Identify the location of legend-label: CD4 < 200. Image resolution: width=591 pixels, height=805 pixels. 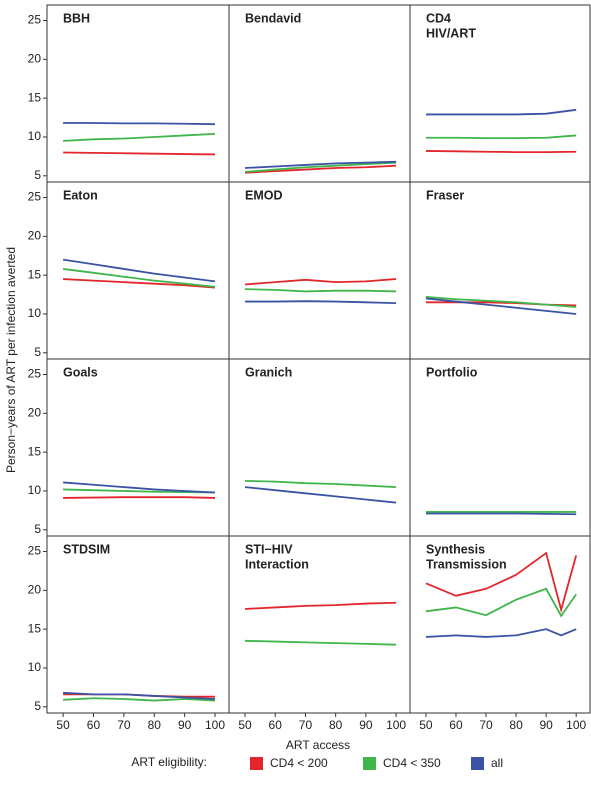
(299, 763).